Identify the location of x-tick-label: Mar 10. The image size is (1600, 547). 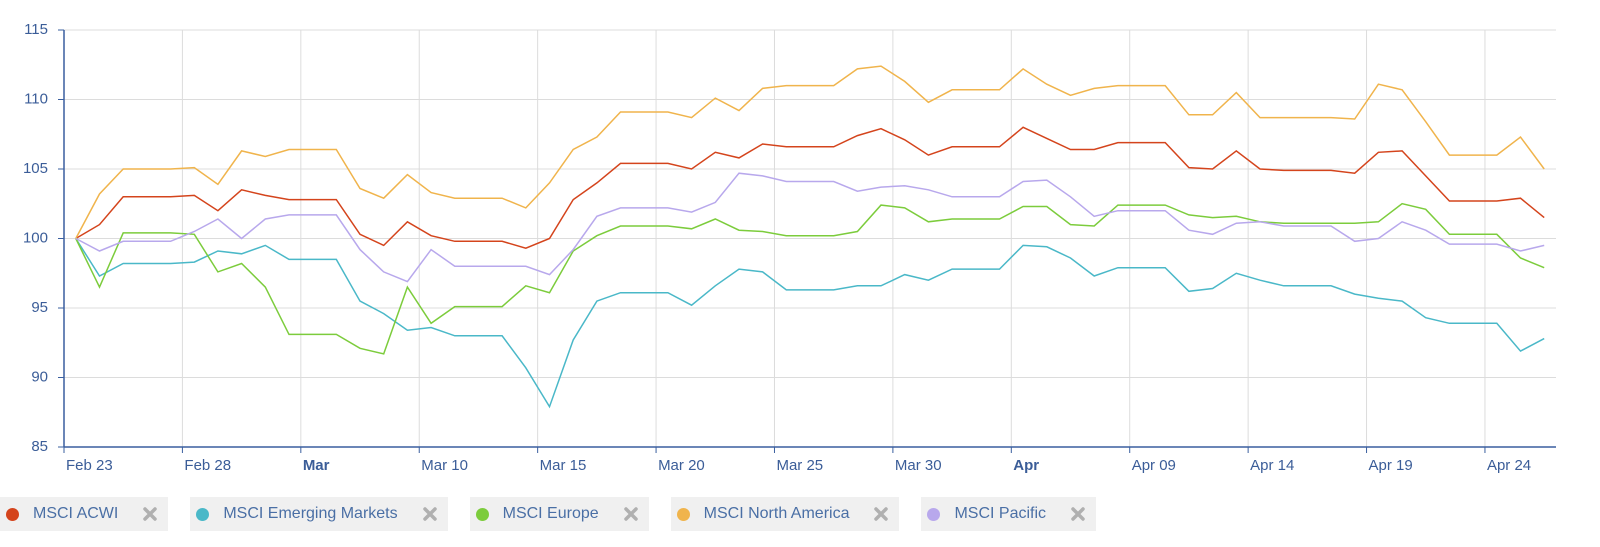
(444, 465).